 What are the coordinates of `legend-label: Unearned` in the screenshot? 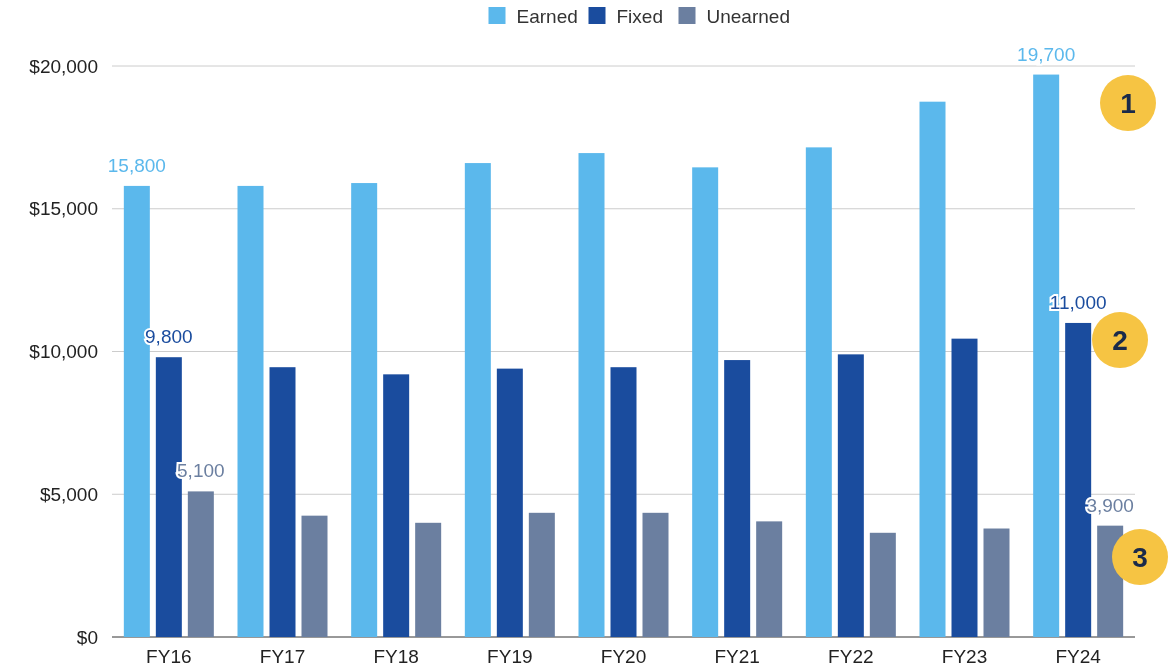 It's located at (748, 16).